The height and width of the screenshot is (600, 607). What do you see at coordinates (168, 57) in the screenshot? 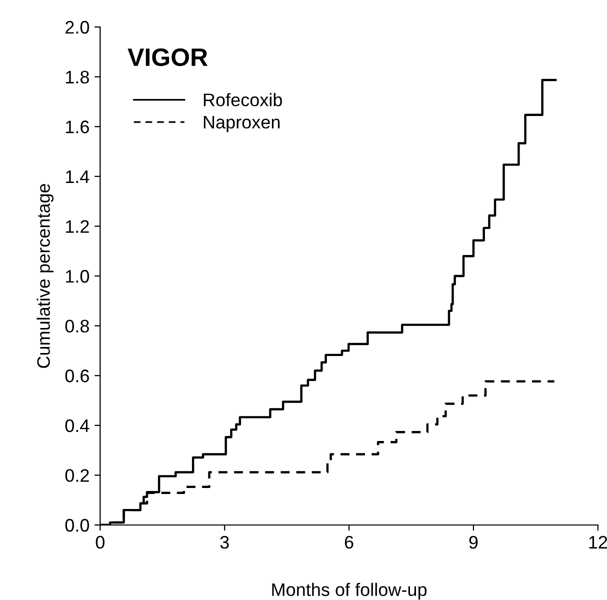
I see `text: VIGOR` at bounding box center [168, 57].